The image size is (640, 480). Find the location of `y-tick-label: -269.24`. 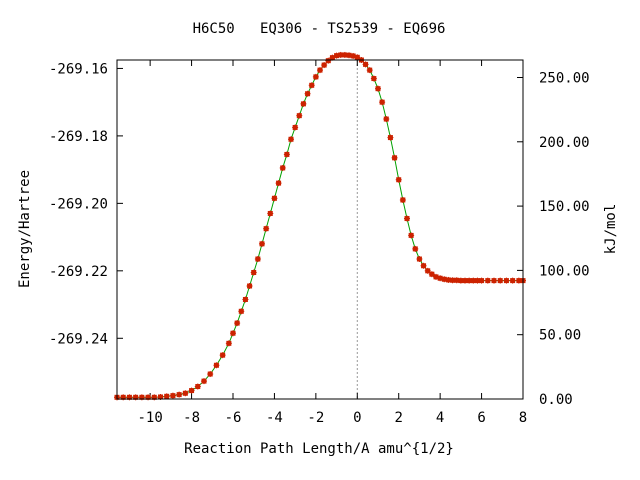

y-tick-label: -269.24 is located at coordinates (78, 339).